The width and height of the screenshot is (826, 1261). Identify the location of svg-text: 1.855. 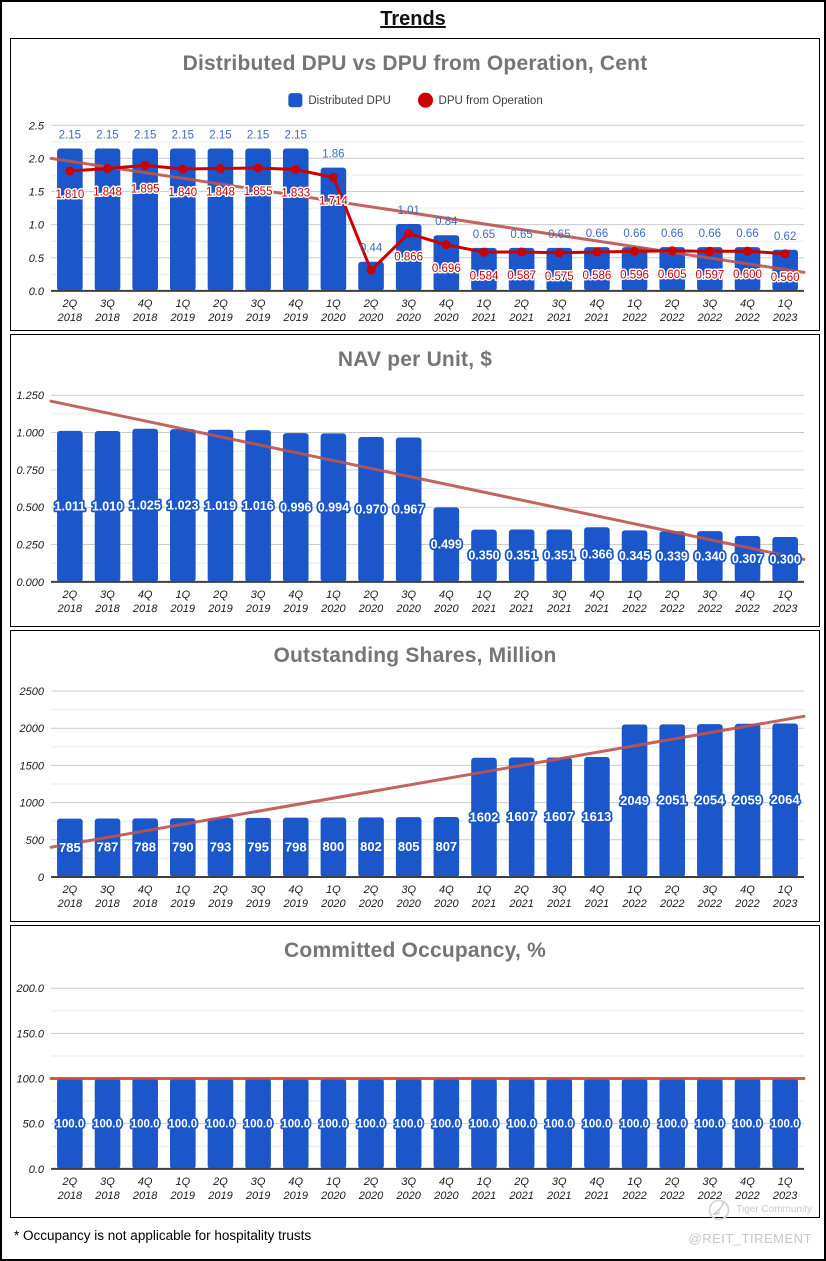
(258, 192).